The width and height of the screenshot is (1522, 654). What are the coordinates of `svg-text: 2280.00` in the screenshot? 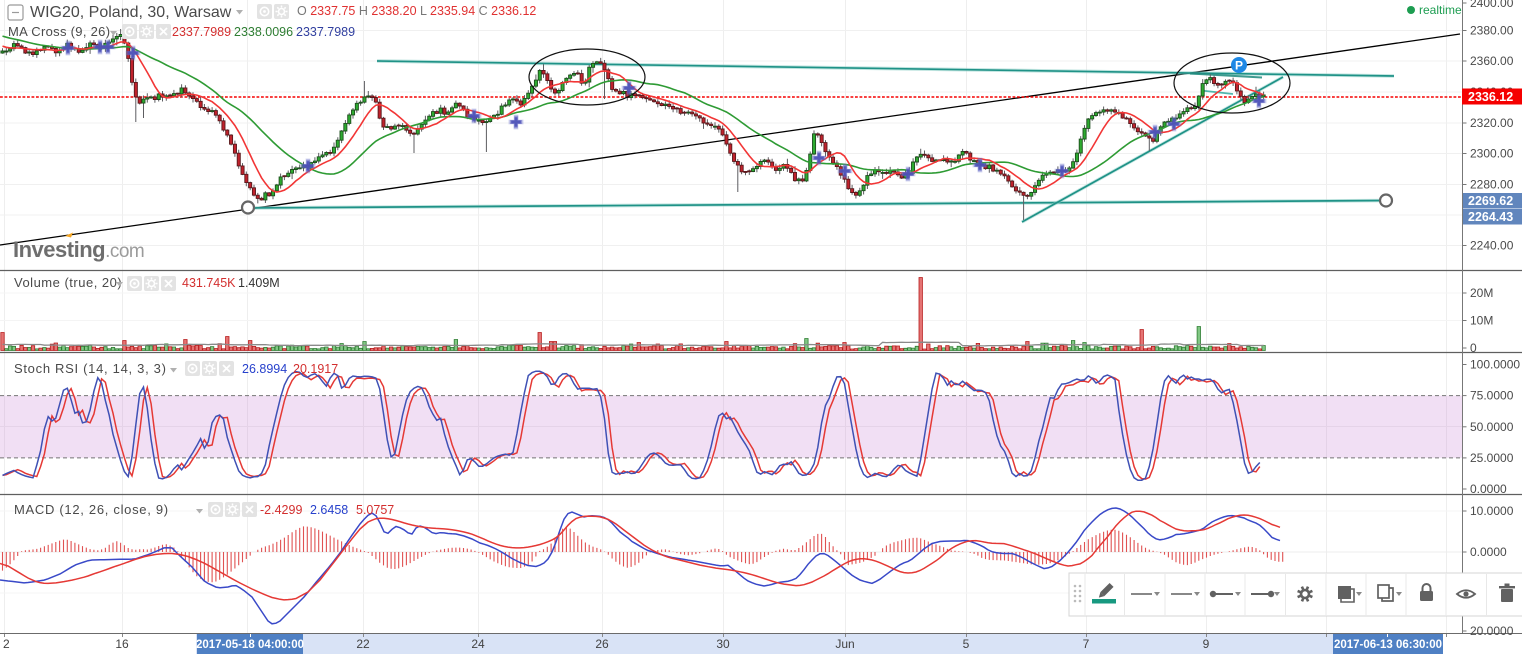 It's located at (1492, 185).